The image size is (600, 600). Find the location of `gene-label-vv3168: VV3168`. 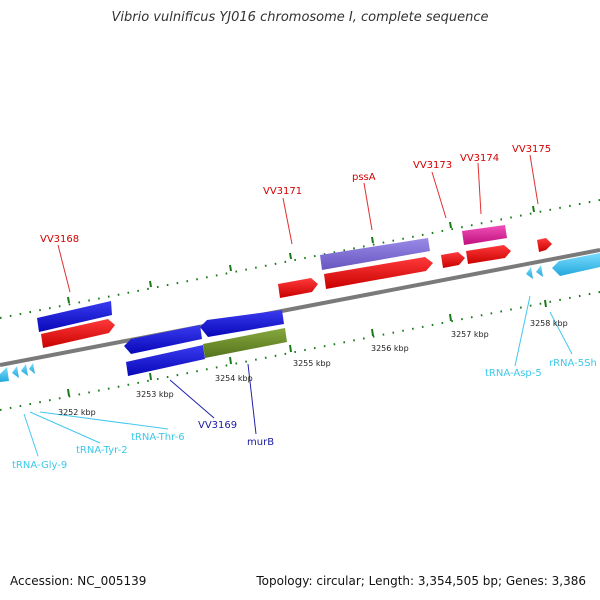

gene-label-vv3168: VV3168 is located at coordinates (59, 239).